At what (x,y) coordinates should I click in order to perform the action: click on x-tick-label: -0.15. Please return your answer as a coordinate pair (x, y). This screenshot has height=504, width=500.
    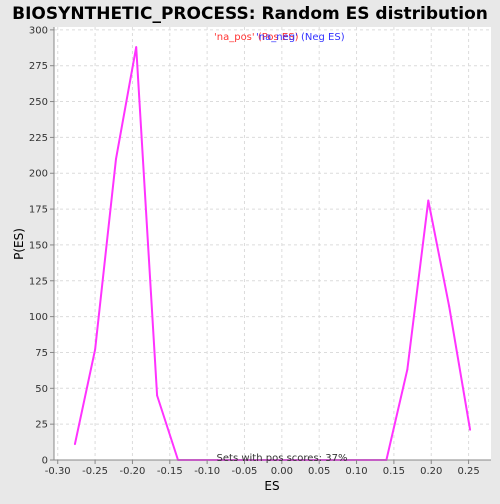
    Looking at the image, I should click on (170, 471).